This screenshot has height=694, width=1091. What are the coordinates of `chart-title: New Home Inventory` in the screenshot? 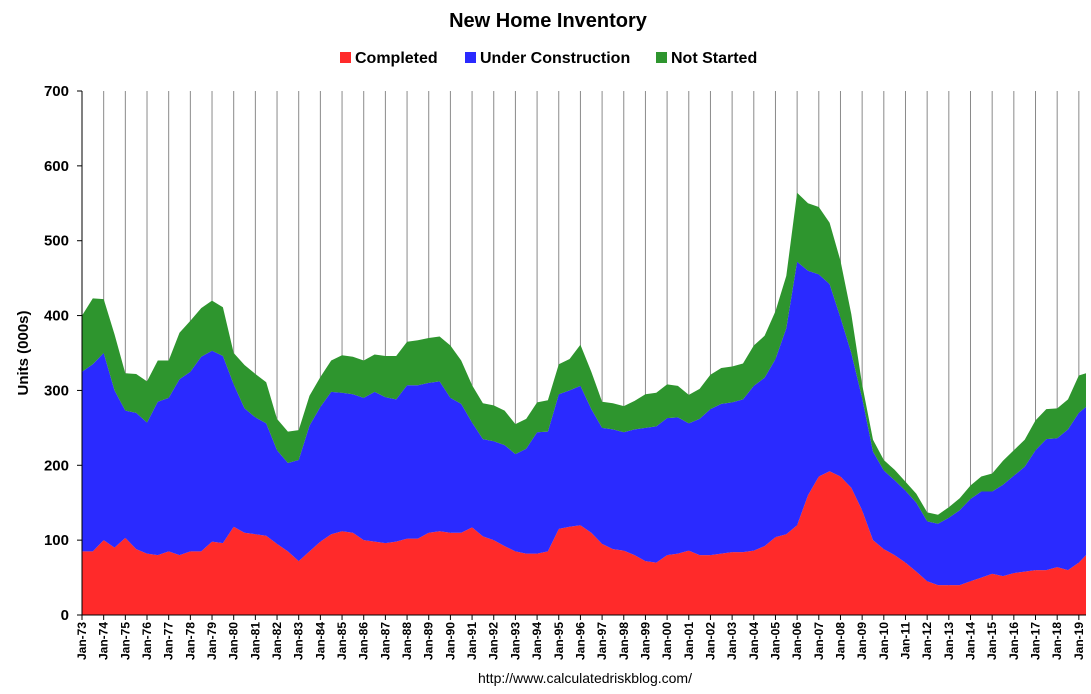 It's located at (548, 21).